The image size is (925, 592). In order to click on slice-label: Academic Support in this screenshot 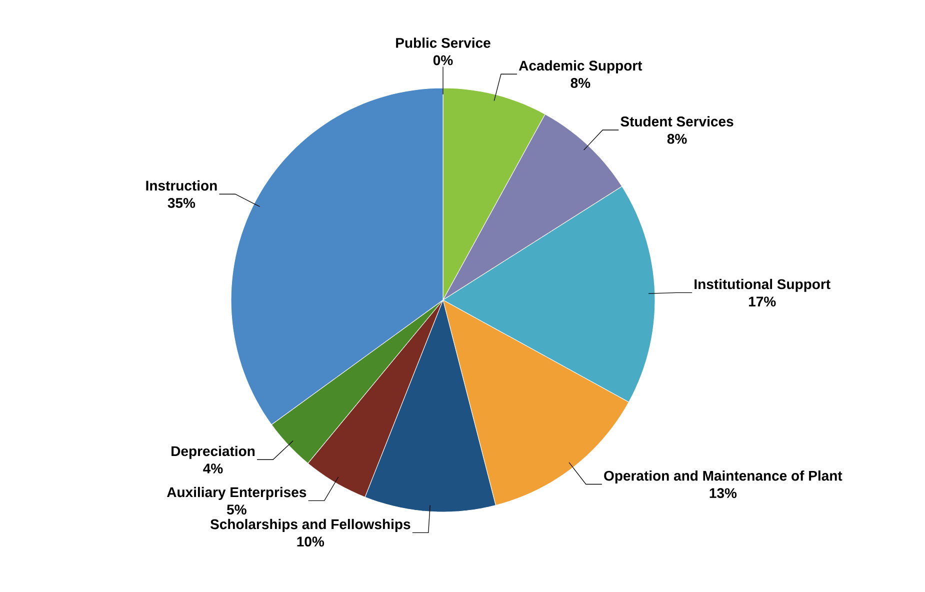, I will do `click(580, 67)`.